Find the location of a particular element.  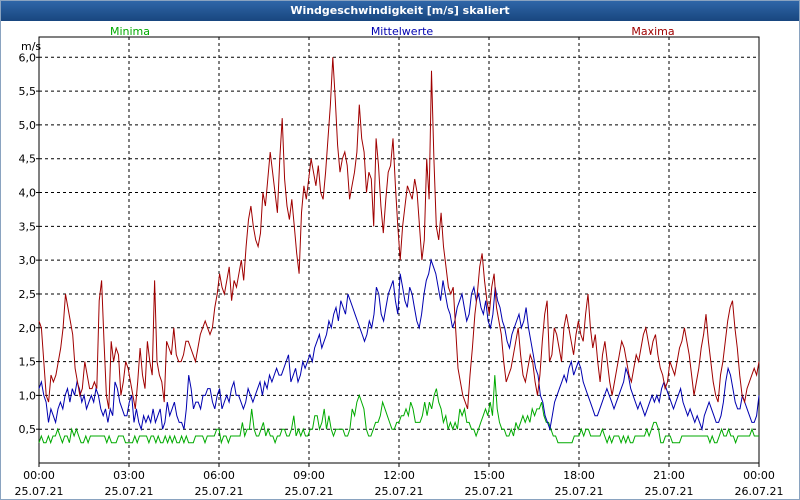

legend-mittelwerte: Mittelwerte is located at coordinates (402, 31).